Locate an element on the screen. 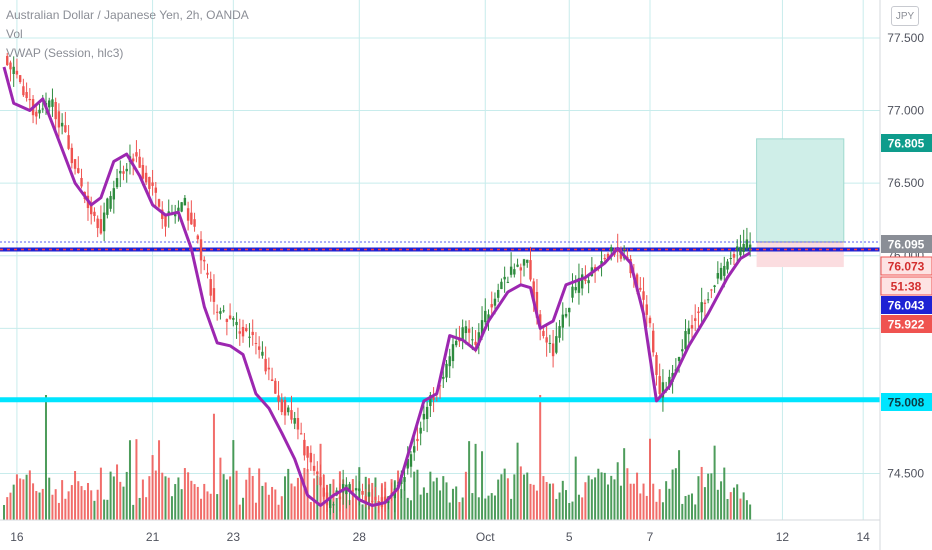 The height and width of the screenshot is (550, 932). price-tag-label: 51:38 is located at coordinates (906, 287).